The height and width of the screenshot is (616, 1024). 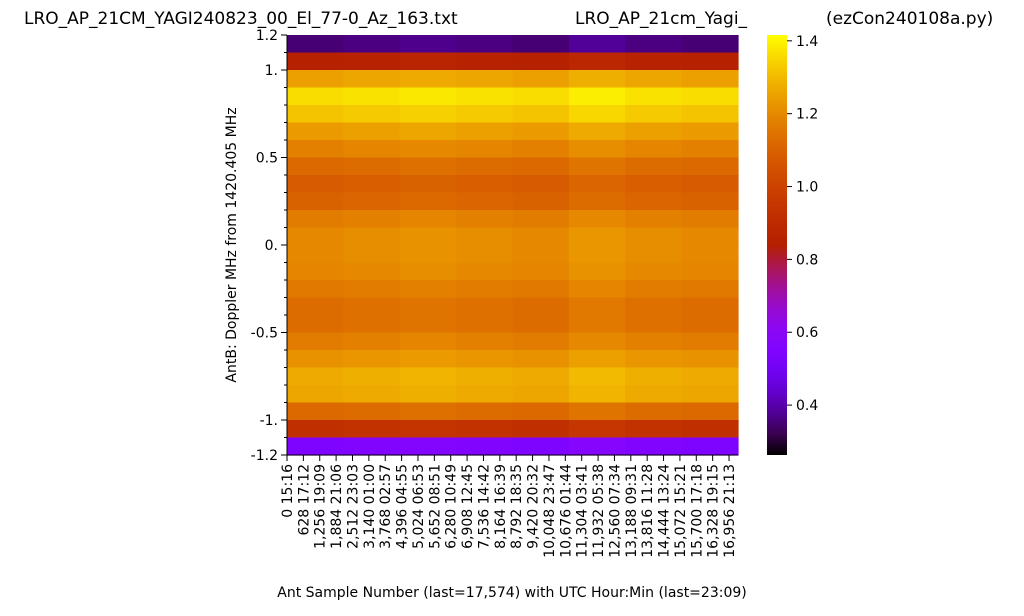 I want to click on y-tick-label: 1.2, so click(x=267, y=36).